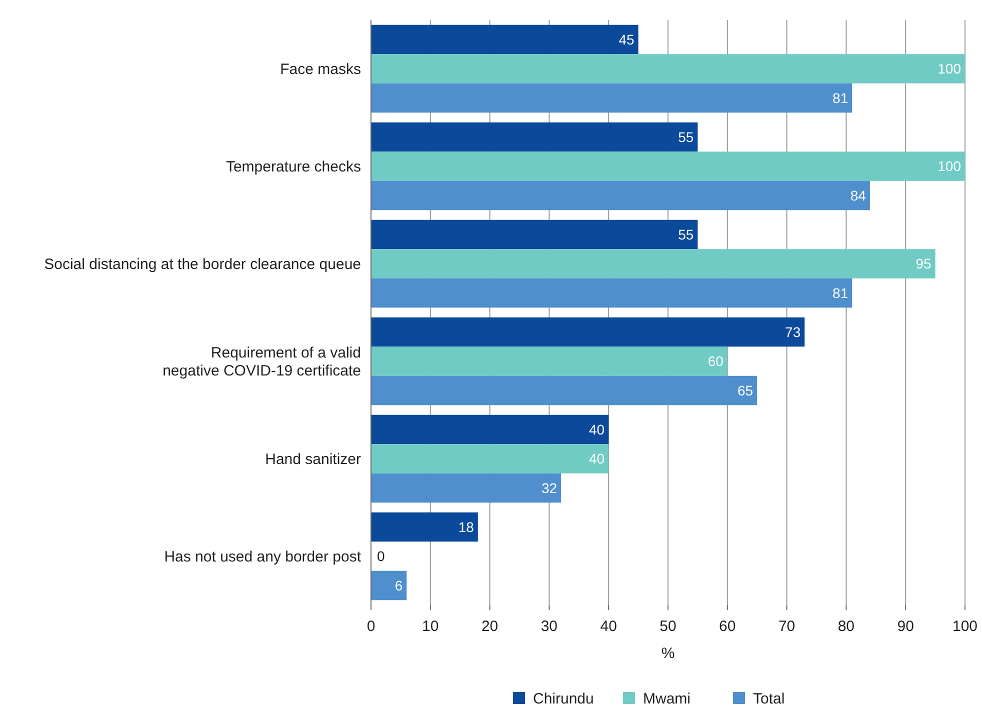  What do you see at coordinates (769, 699) in the screenshot?
I see `legend-label: Total` at bounding box center [769, 699].